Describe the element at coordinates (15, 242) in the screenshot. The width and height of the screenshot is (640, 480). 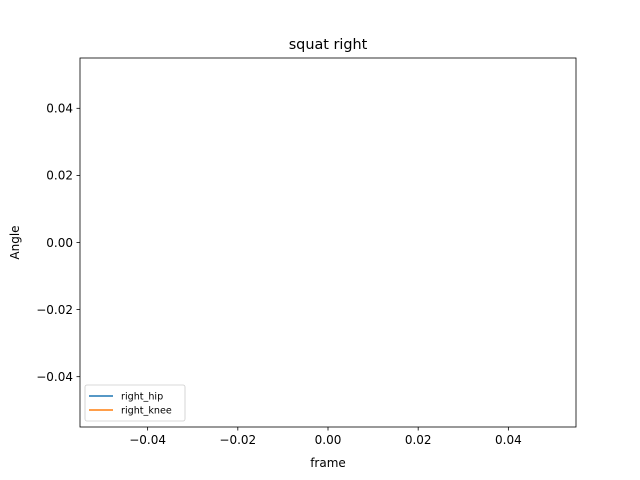
I see `y-axis-title: Angle` at that location.